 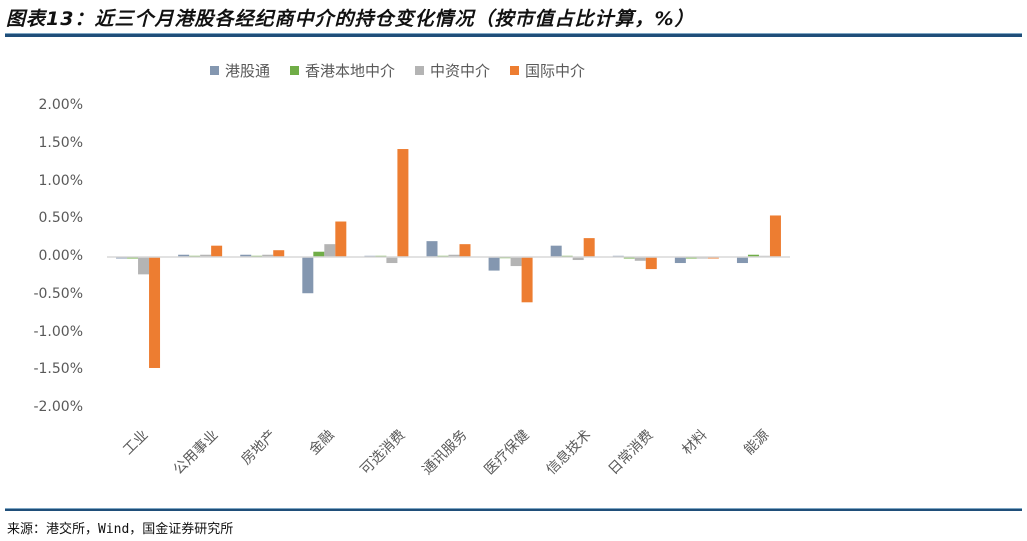 I want to click on legend-item: 香港本地中介, so click(x=342, y=70).